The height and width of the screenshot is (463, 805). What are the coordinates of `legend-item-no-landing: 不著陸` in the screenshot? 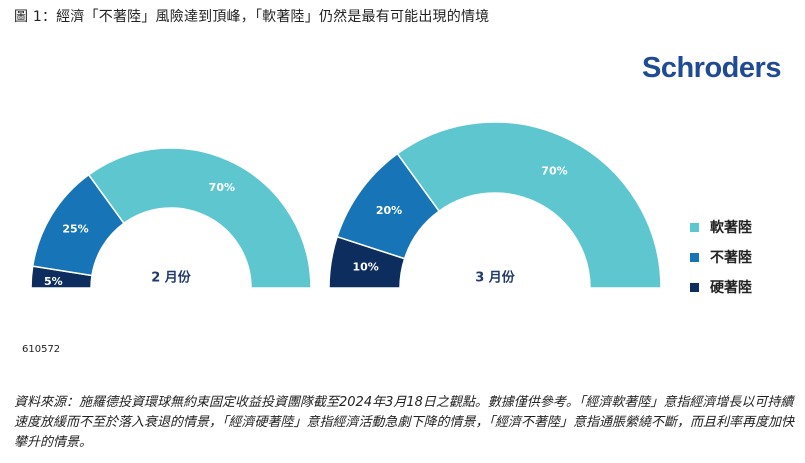 It's located at (721, 257).